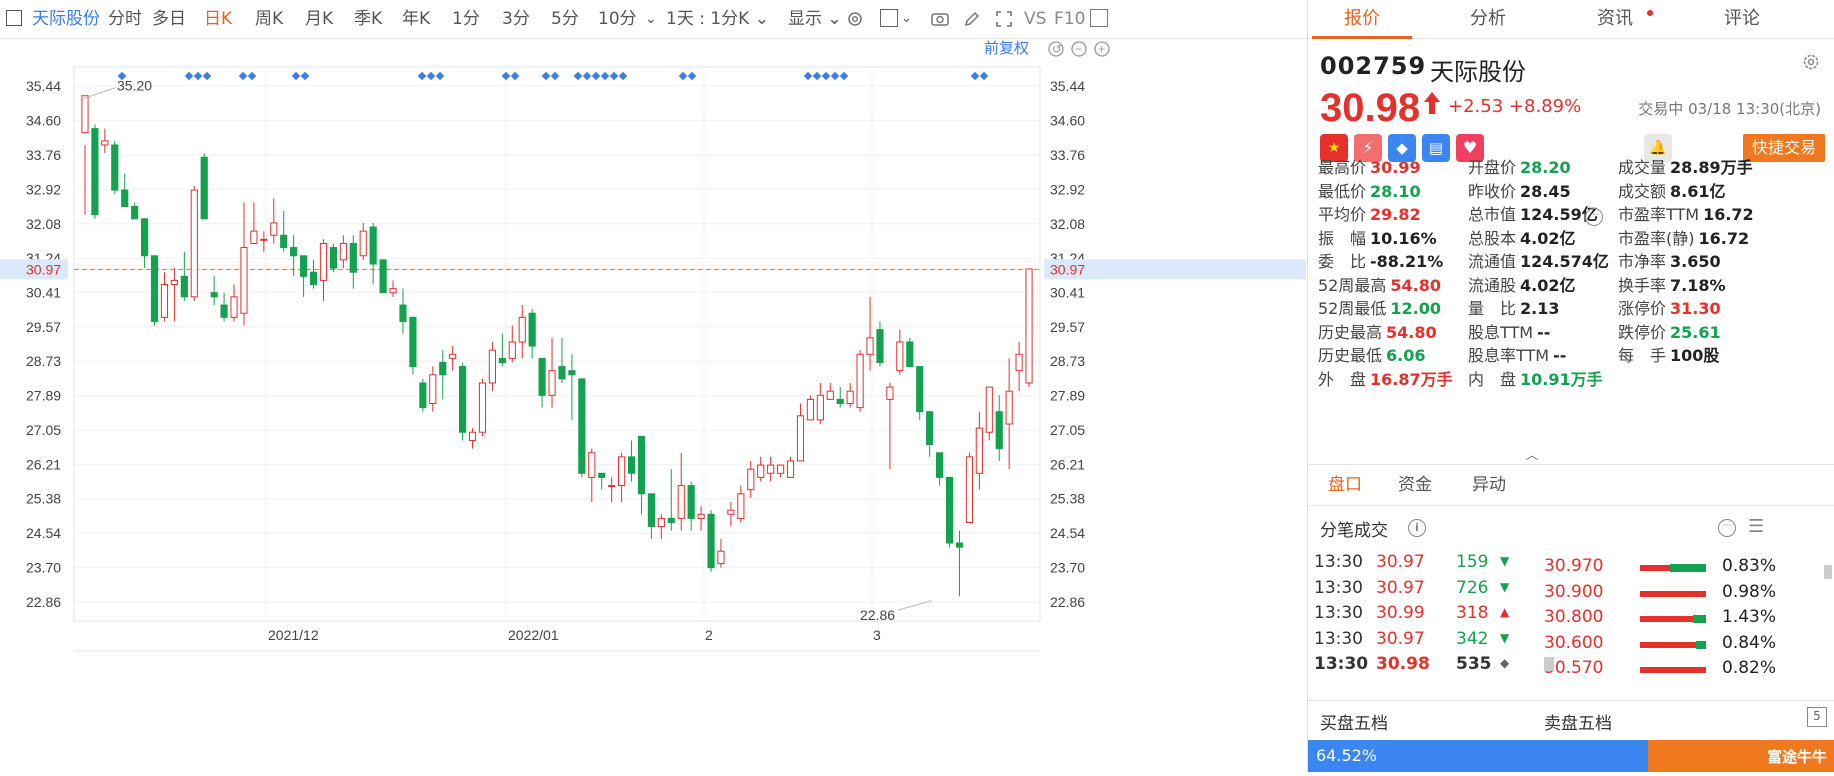 This screenshot has width=1834, height=776. Describe the element at coordinates (1658, 148) in the screenshot. I see `alert-bell-icon: 🔔` at that location.